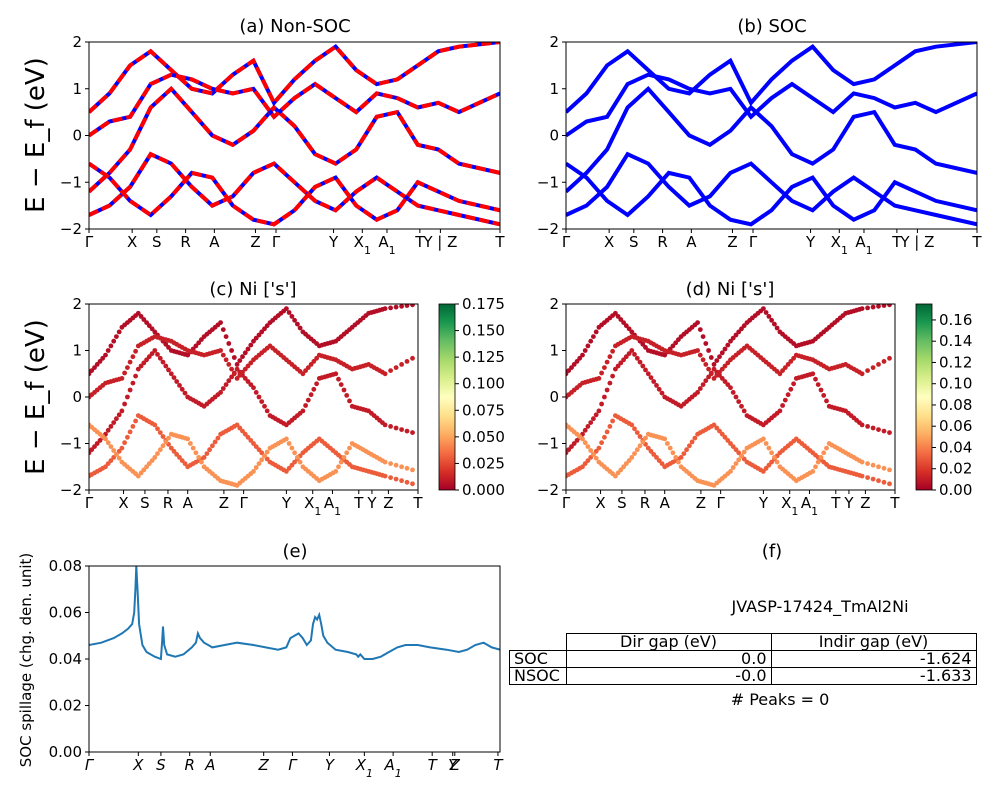  What do you see at coordinates (71, 229) in the screenshot?
I see `y-tick-label: −2` at bounding box center [71, 229].